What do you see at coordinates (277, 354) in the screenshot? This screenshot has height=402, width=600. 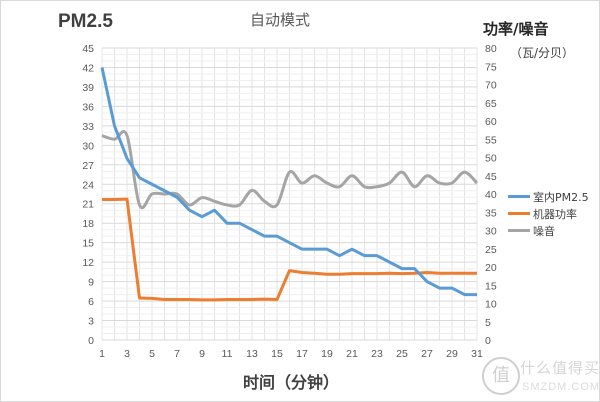 I see `x-tick-label: 15` at bounding box center [277, 354].